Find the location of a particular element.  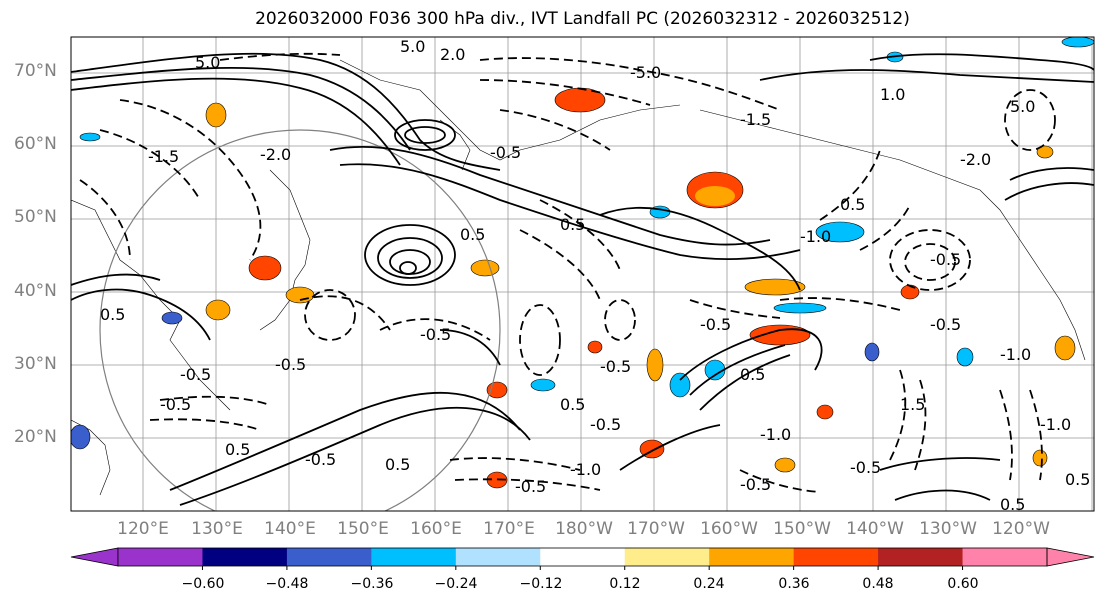

colorbar-tick-label: 0.24 is located at coordinates (709, 584).